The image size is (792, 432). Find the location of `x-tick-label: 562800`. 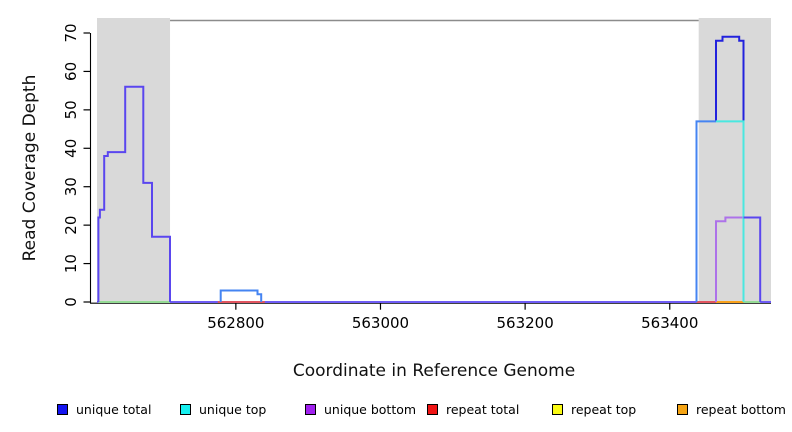

x-tick-label: 562800 is located at coordinates (235, 323).